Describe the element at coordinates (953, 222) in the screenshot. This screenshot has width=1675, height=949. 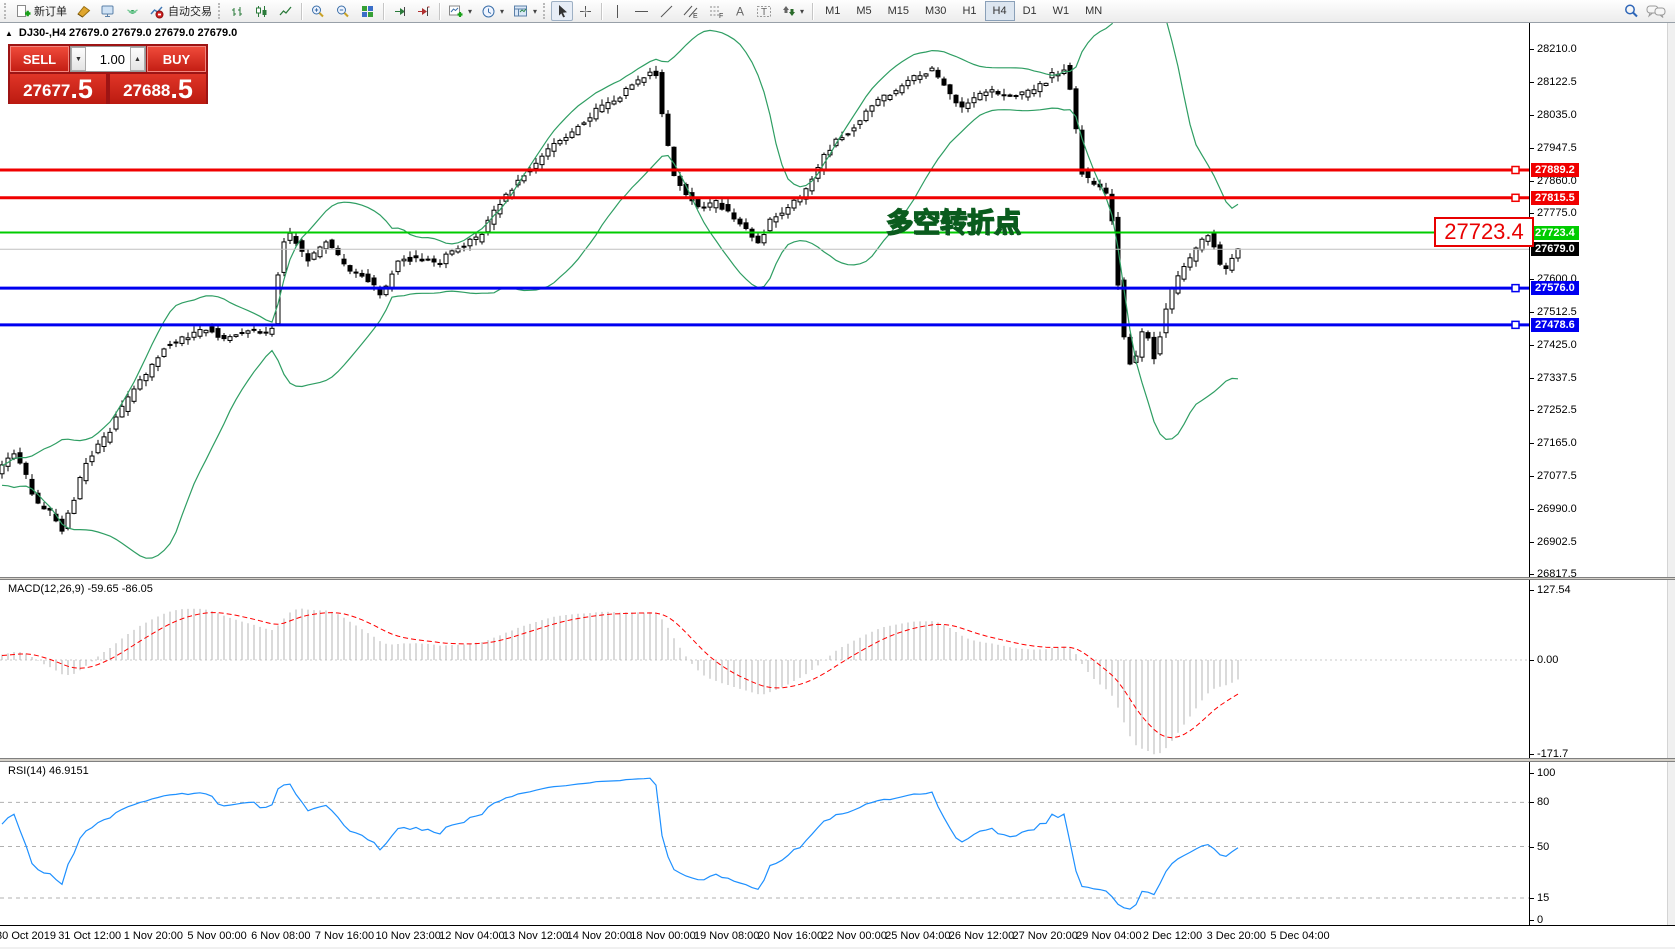
I see `chart-annotation-text: 多空转折点` at that location.